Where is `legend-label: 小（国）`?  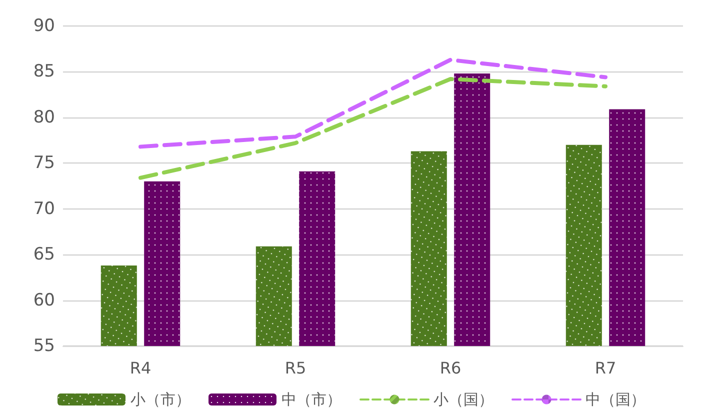
legend-label: 小（国） is located at coordinates (464, 399).